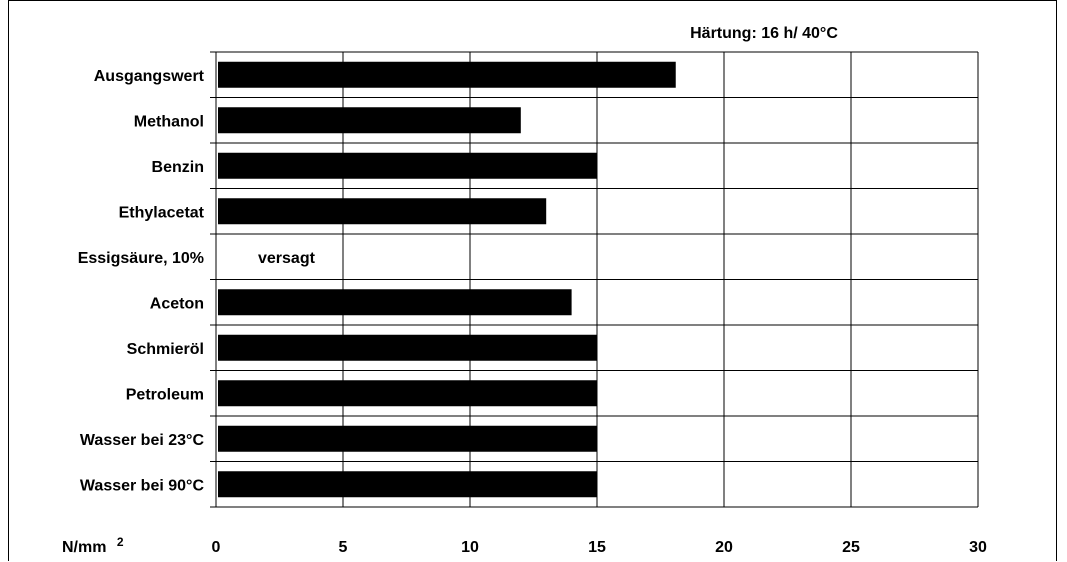 This screenshot has width=1067, height=562. What do you see at coordinates (142, 485) in the screenshot?
I see `category-label: Wasser bei 90°C` at bounding box center [142, 485].